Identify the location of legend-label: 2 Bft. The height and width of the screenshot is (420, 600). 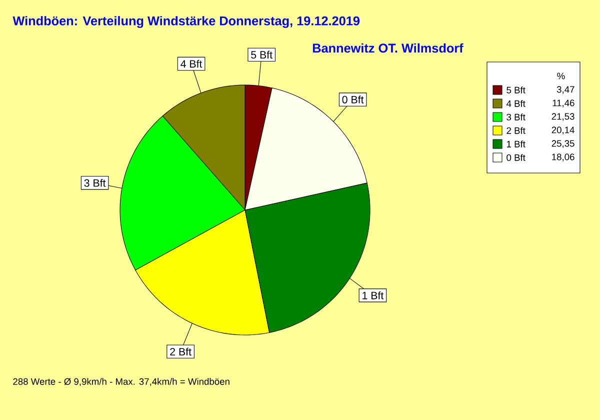
(516, 130).